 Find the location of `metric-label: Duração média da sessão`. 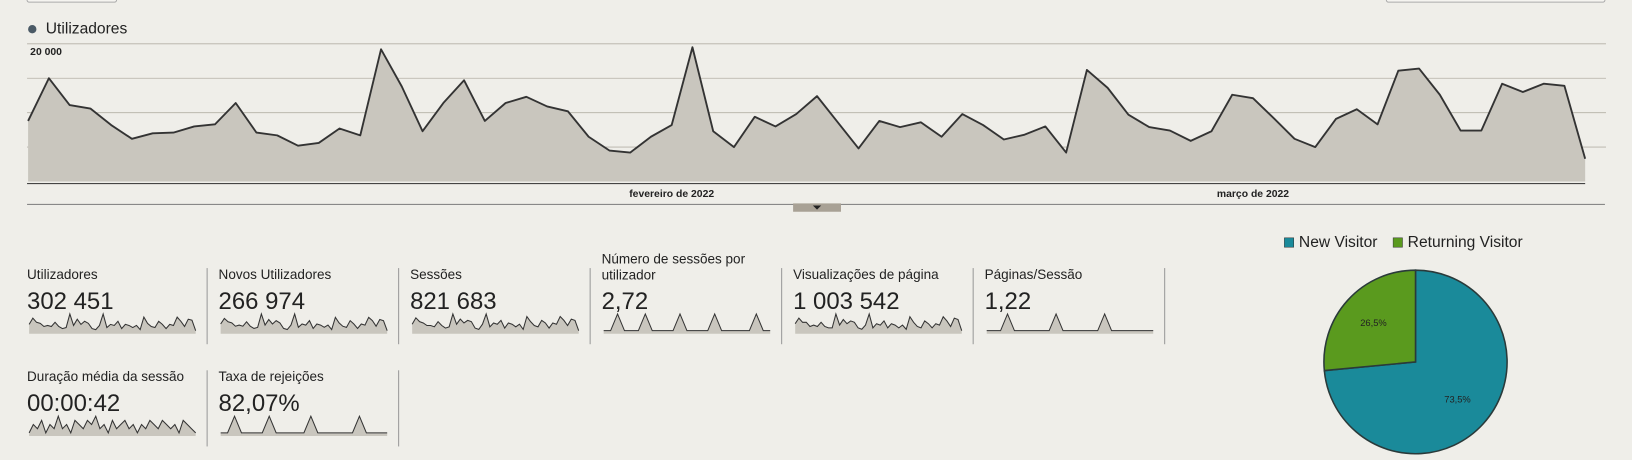

metric-label: Duração média da sessão is located at coordinates (105, 376).